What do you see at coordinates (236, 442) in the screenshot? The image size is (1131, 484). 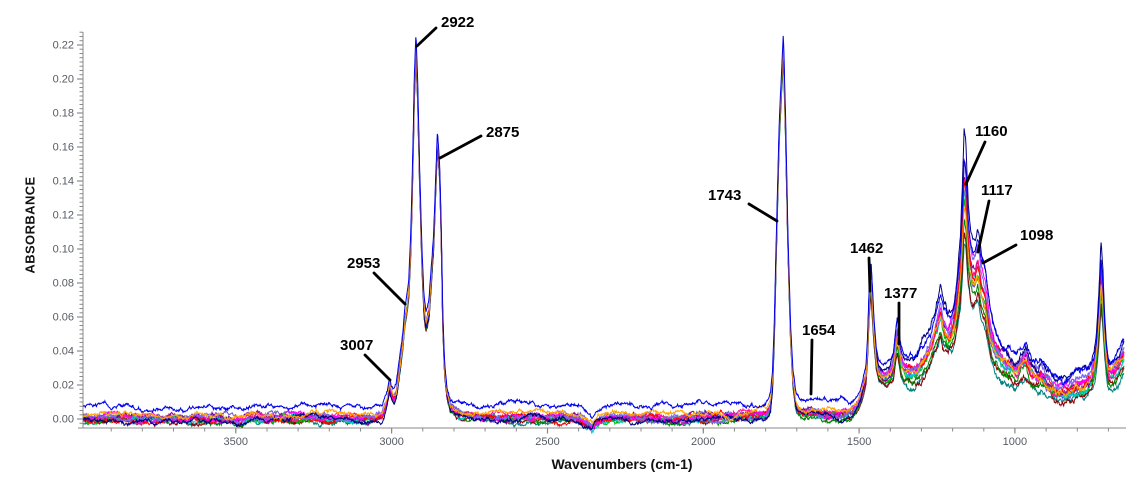 I see `x-tick-label: 3500` at bounding box center [236, 442].